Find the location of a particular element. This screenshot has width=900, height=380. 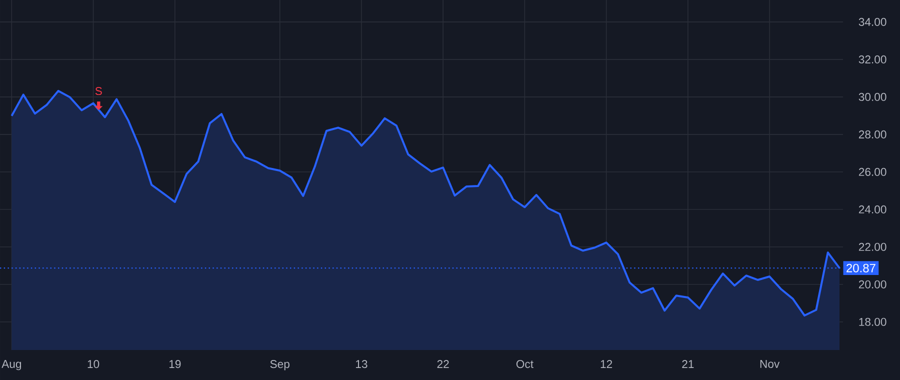

y-tick-label: 18.00 is located at coordinates (872, 322).